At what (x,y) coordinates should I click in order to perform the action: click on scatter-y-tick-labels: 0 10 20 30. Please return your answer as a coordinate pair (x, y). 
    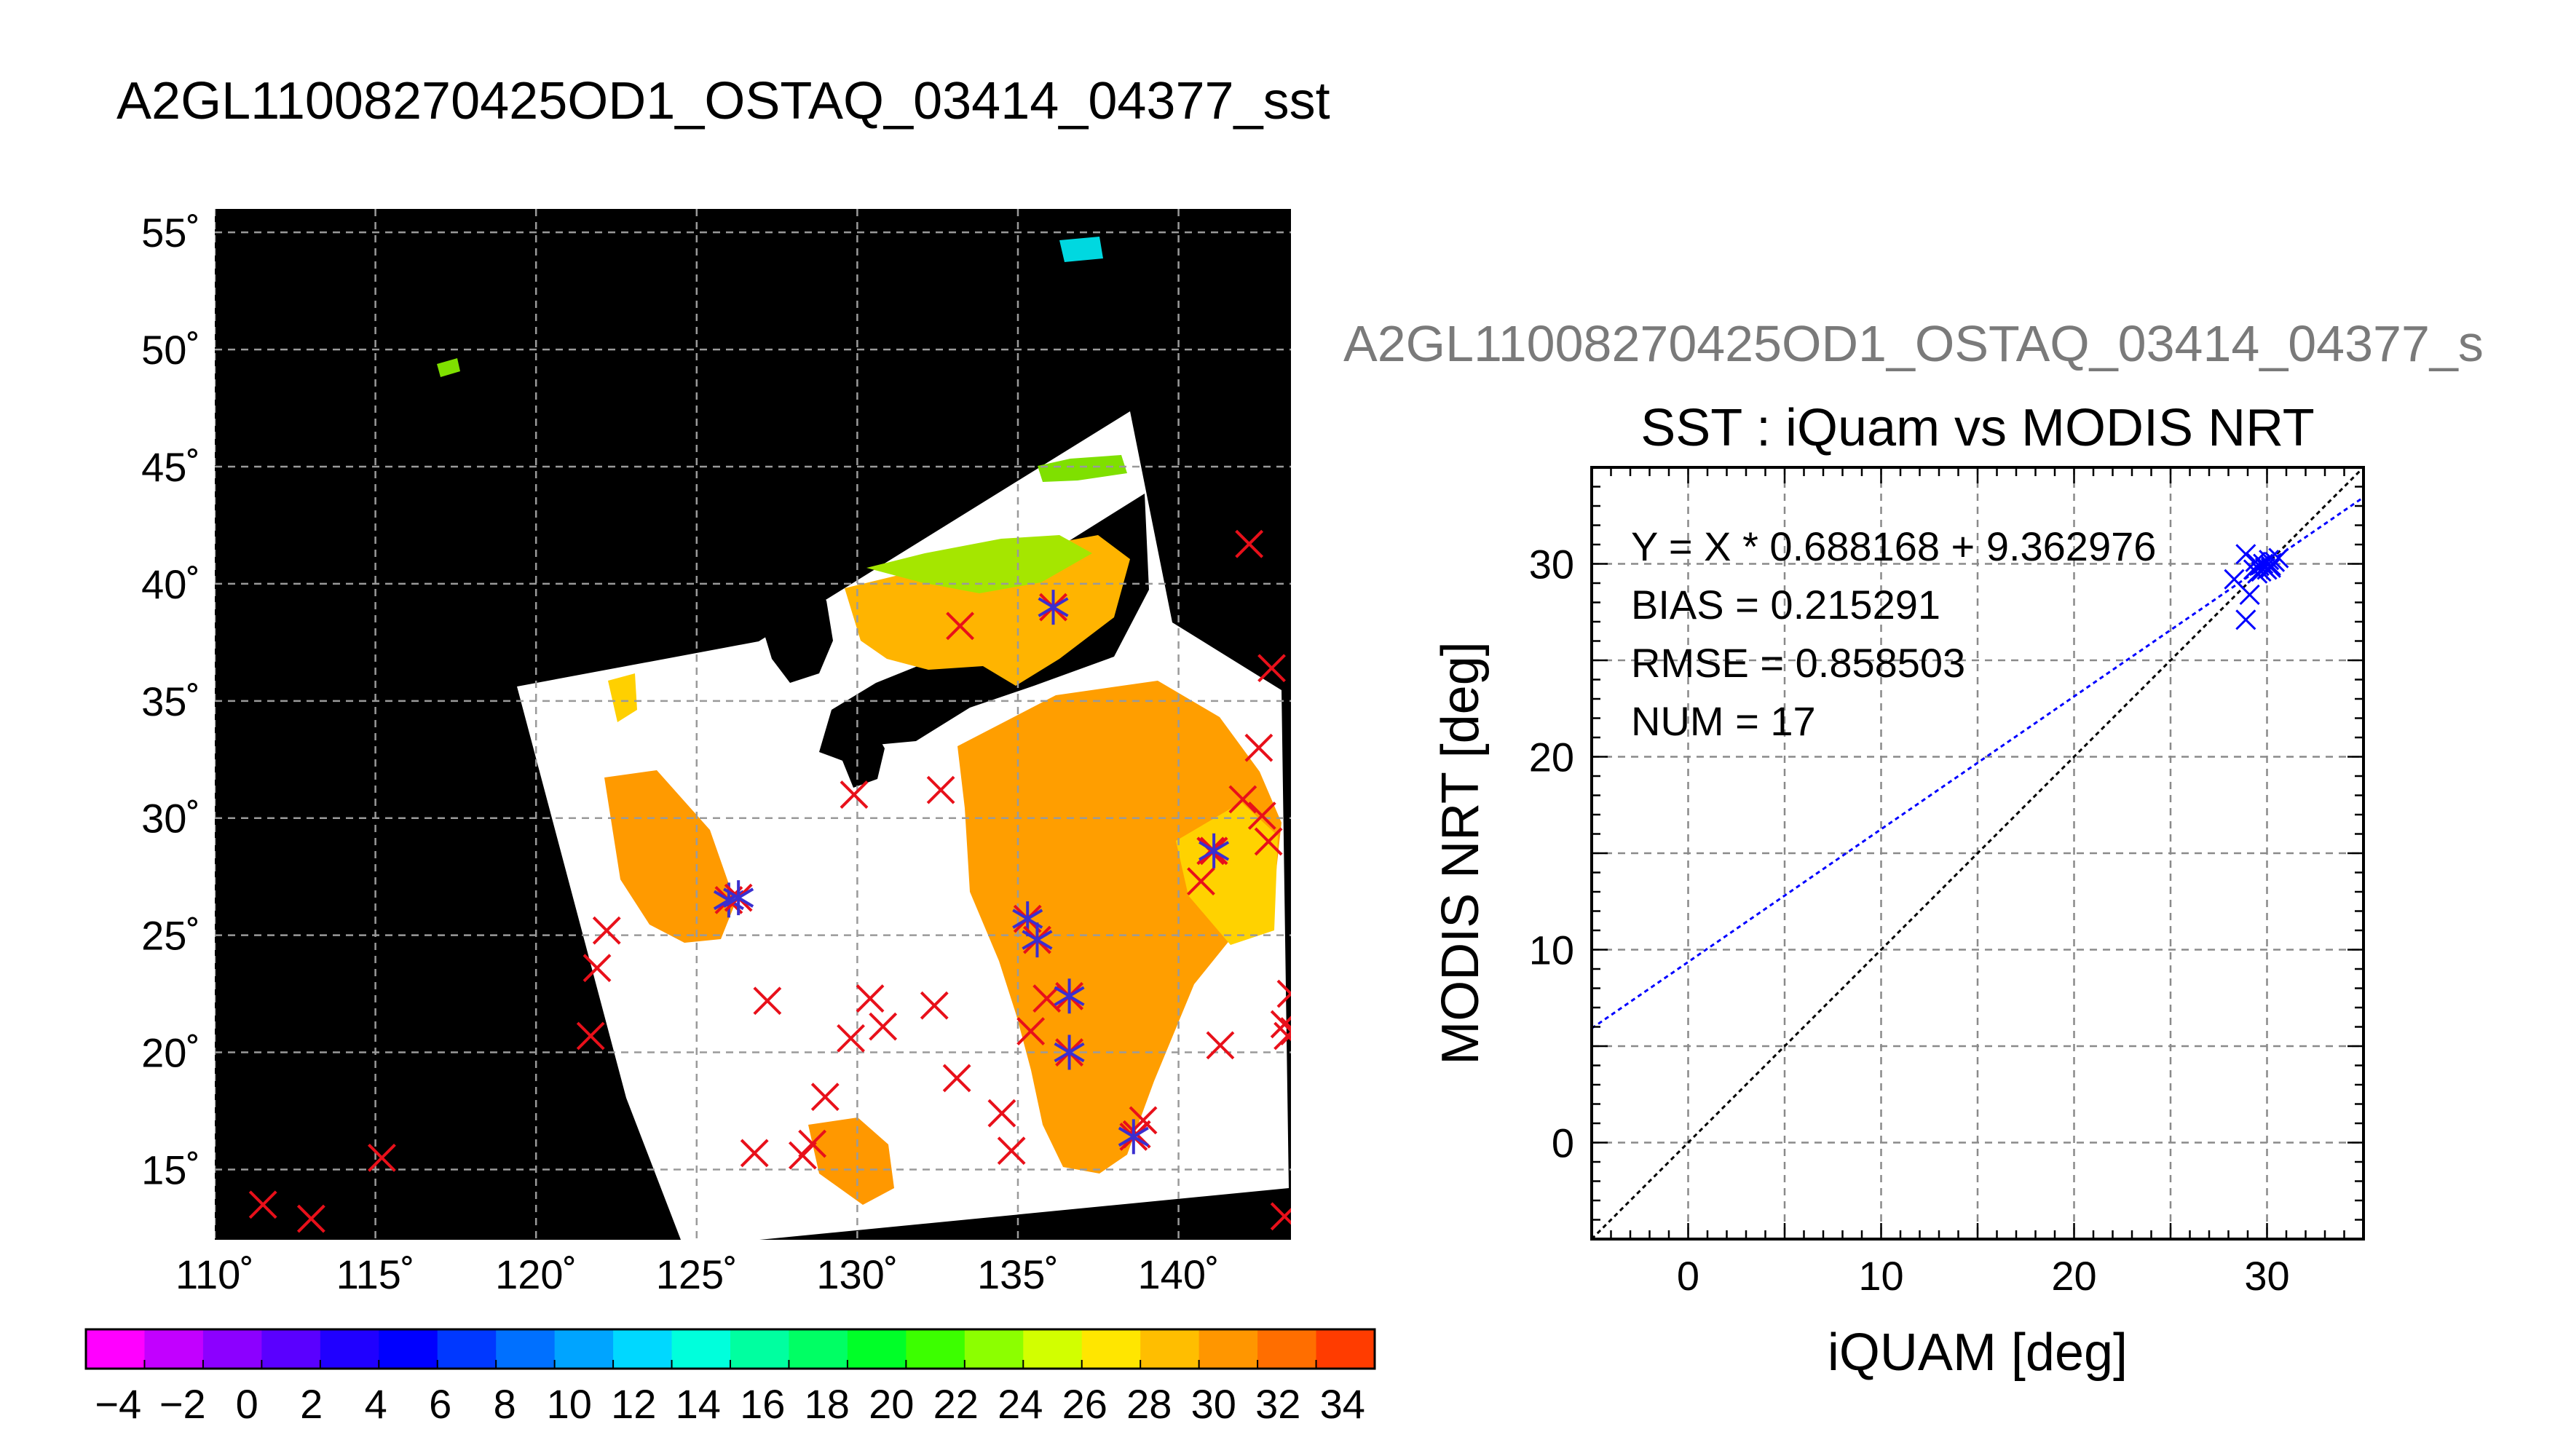
    Looking at the image, I should click on (1551, 854).